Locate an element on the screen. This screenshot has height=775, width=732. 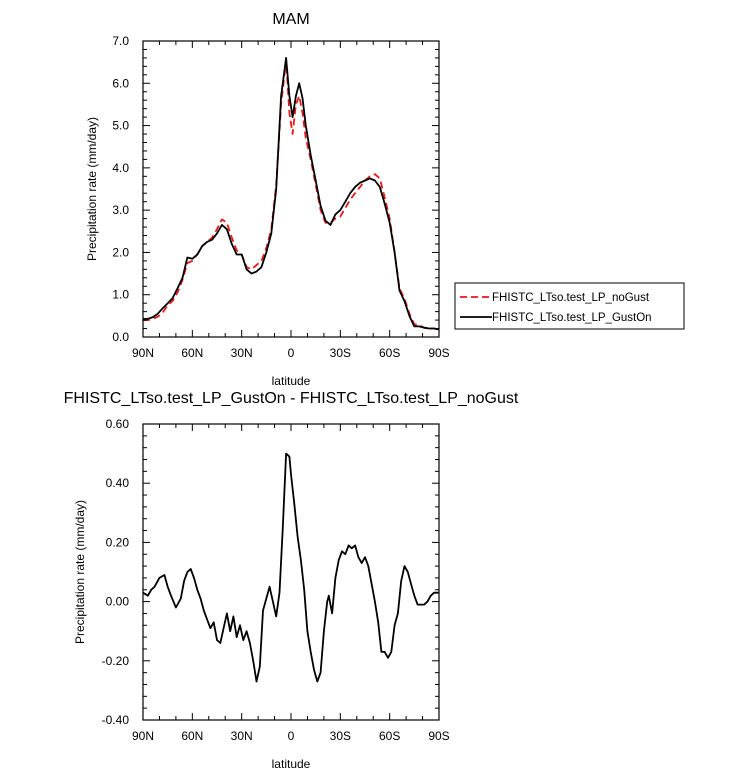
legend-label-GustOn: FHISTC_LTso.test_LP_GustOn is located at coordinates (572, 318).